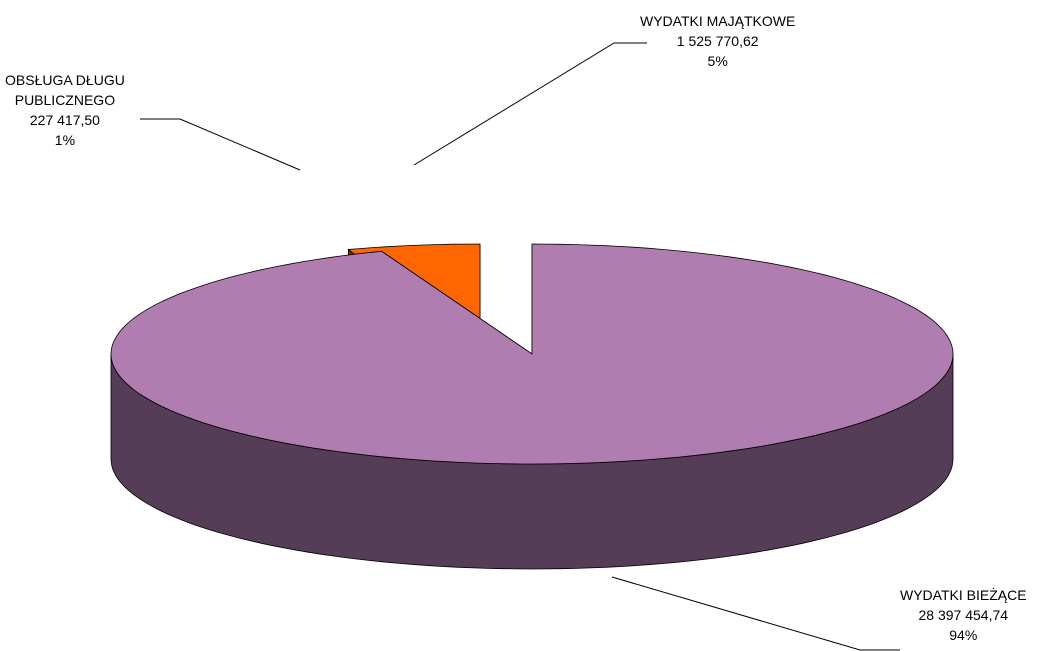 This screenshot has width=1055, height=651. Describe the element at coordinates (65, 100) in the screenshot. I see `slice-name-line2: PUBLICZNEGO` at that location.